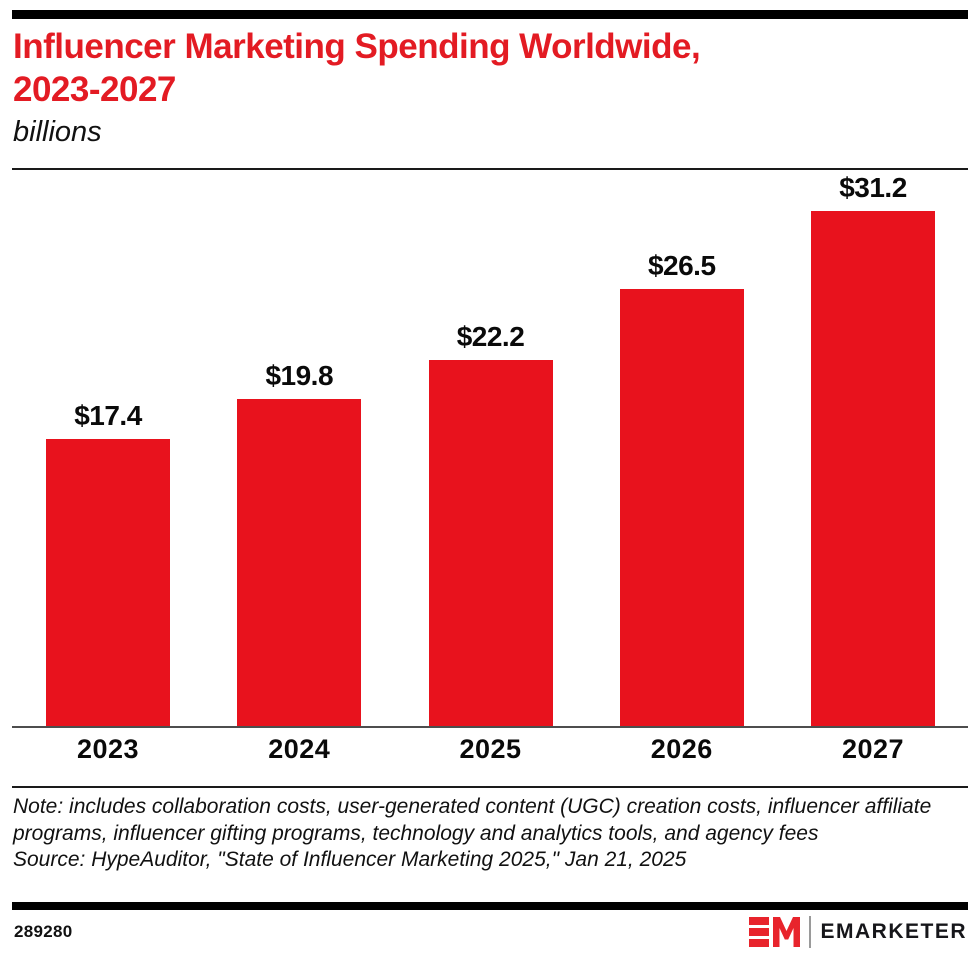 The height and width of the screenshot is (959, 980). I want to click on footer-rule-bar, so click(490, 906).